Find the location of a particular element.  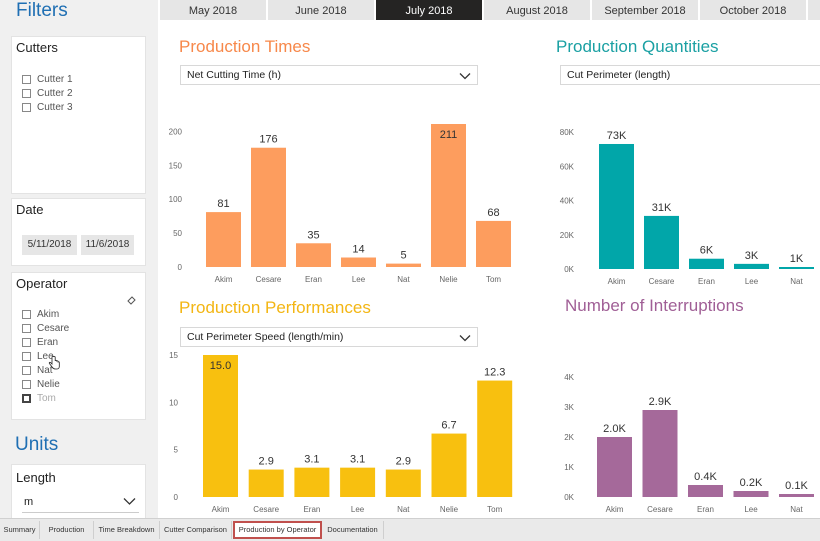

filters-title: Filters is located at coordinates (42, 10).